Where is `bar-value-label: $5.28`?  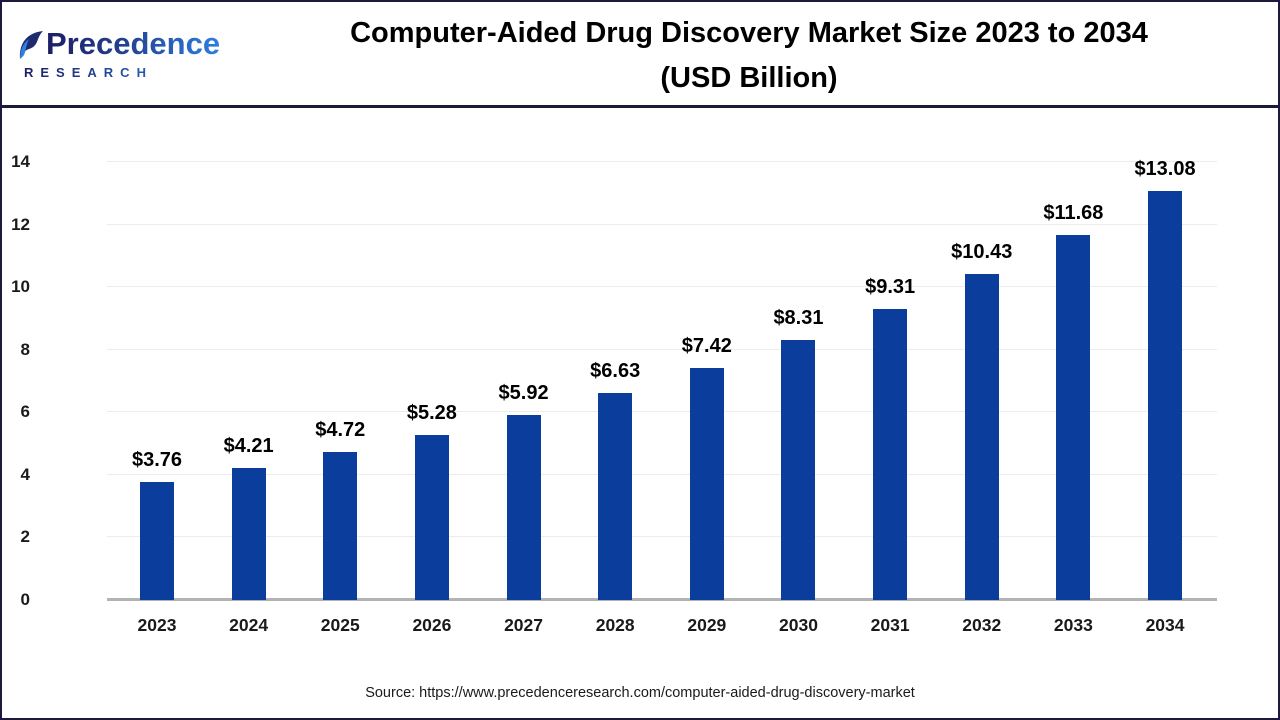 bar-value-label: $5.28 is located at coordinates (431, 412).